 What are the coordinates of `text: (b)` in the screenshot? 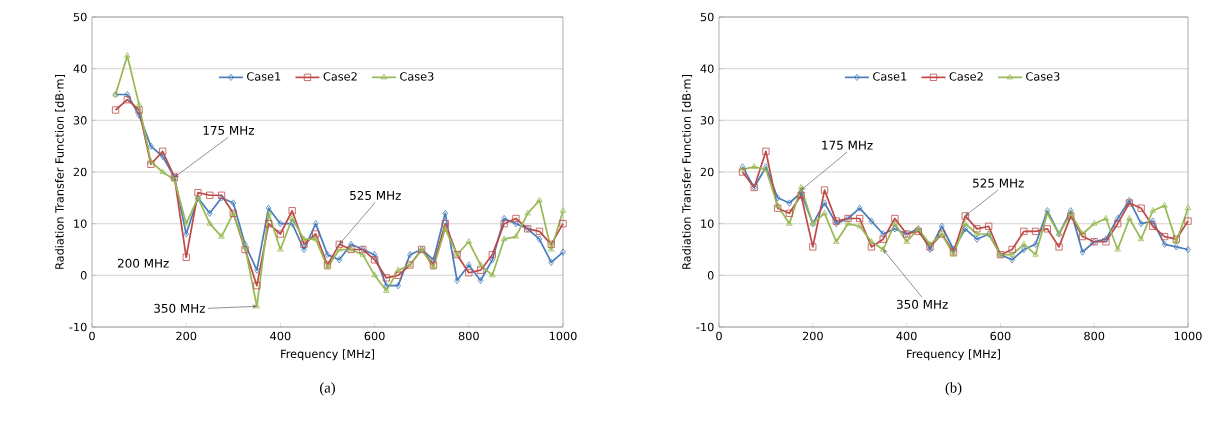 It's located at (953, 389).